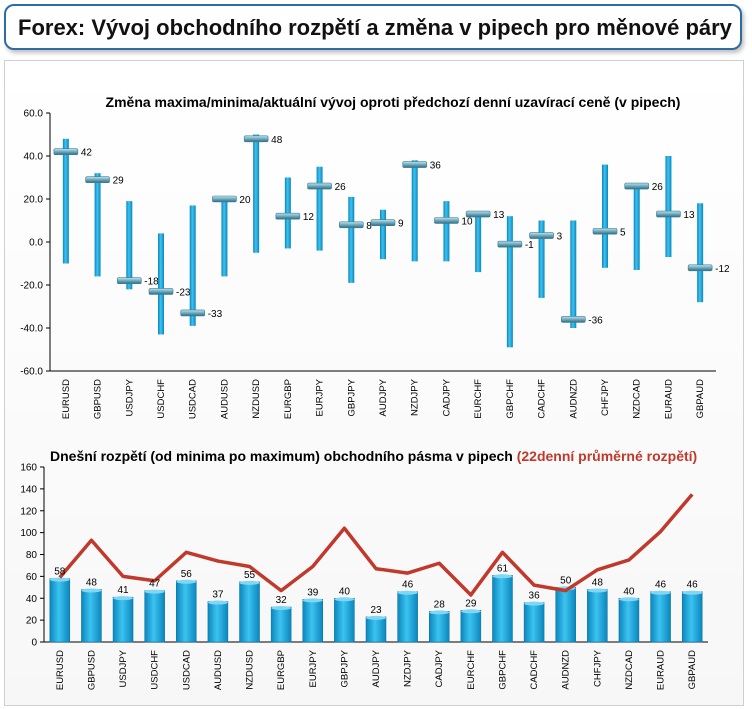 The height and width of the screenshot is (709, 752). I want to click on chart2-category-label: EURJPY, so click(313, 668).